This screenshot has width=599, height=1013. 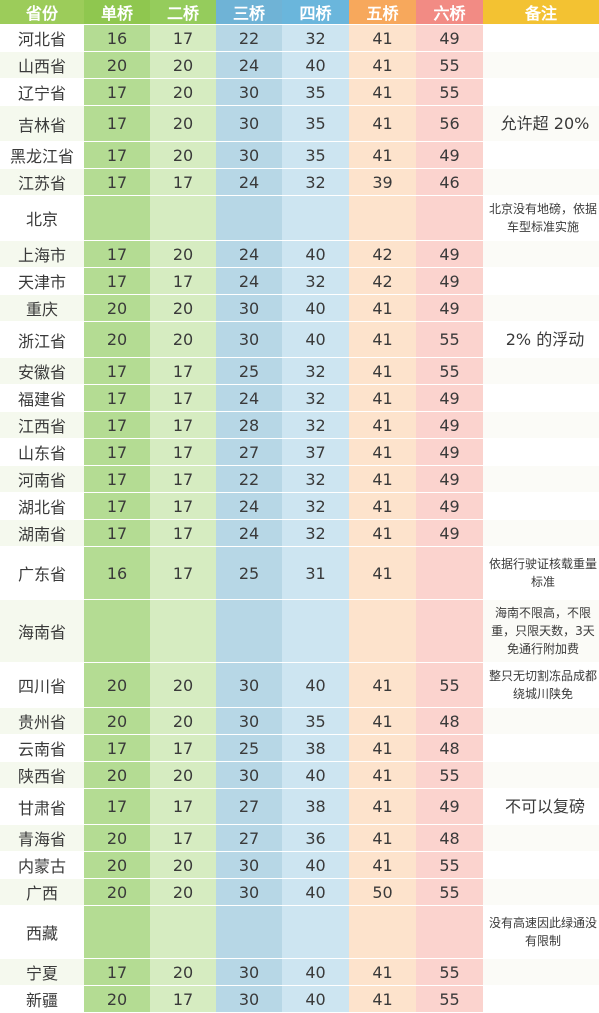 I want to click on table-row: 海南省 海南不限高，不限重，只限天数，3天免通行附加费, so click(x=299, y=631).